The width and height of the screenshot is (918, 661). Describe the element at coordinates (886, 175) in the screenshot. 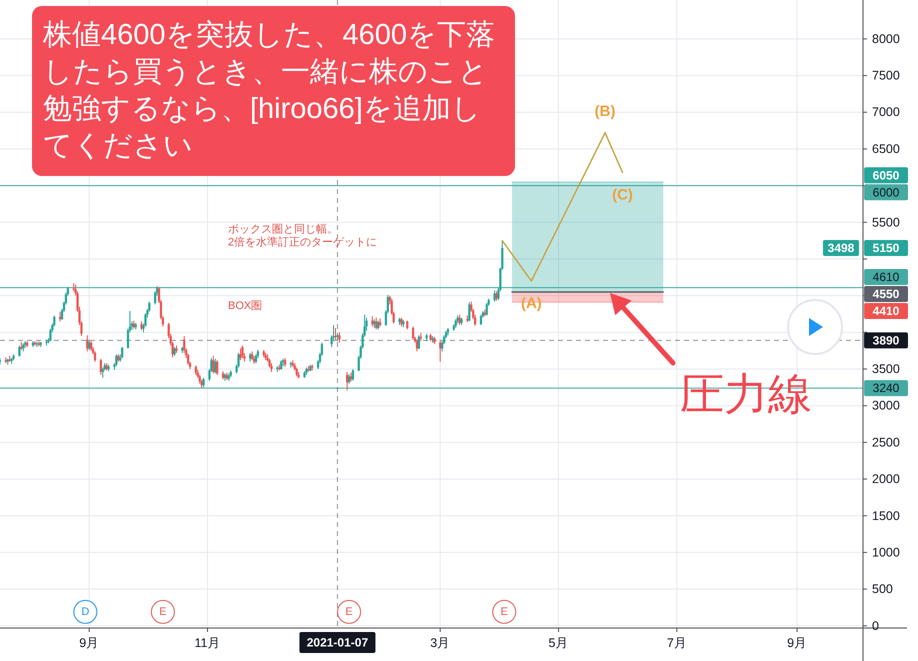

I see `price-label: 6050` at that location.